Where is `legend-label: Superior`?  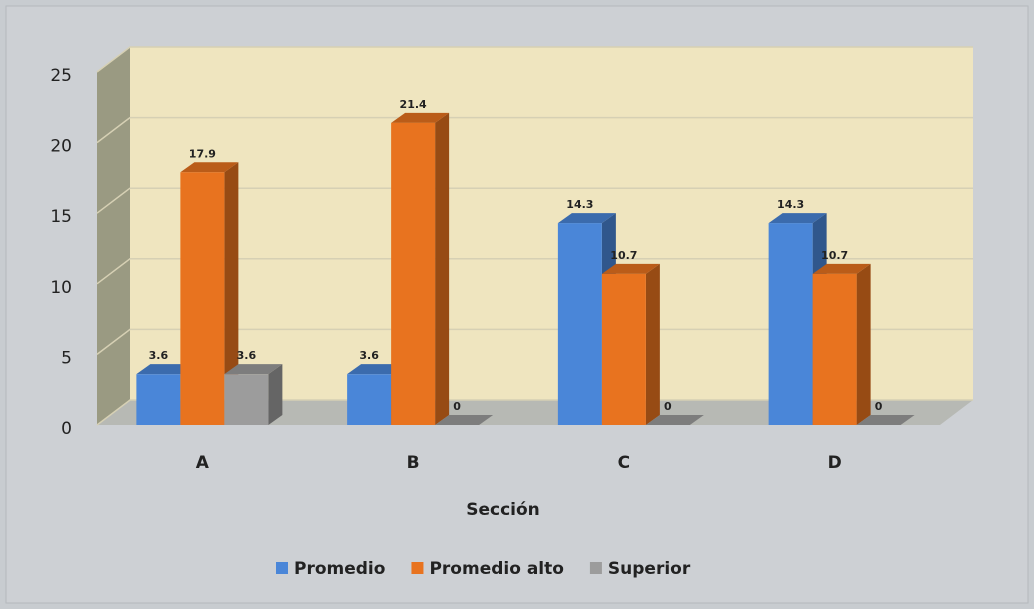 legend-label: Superior is located at coordinates (649, 569).